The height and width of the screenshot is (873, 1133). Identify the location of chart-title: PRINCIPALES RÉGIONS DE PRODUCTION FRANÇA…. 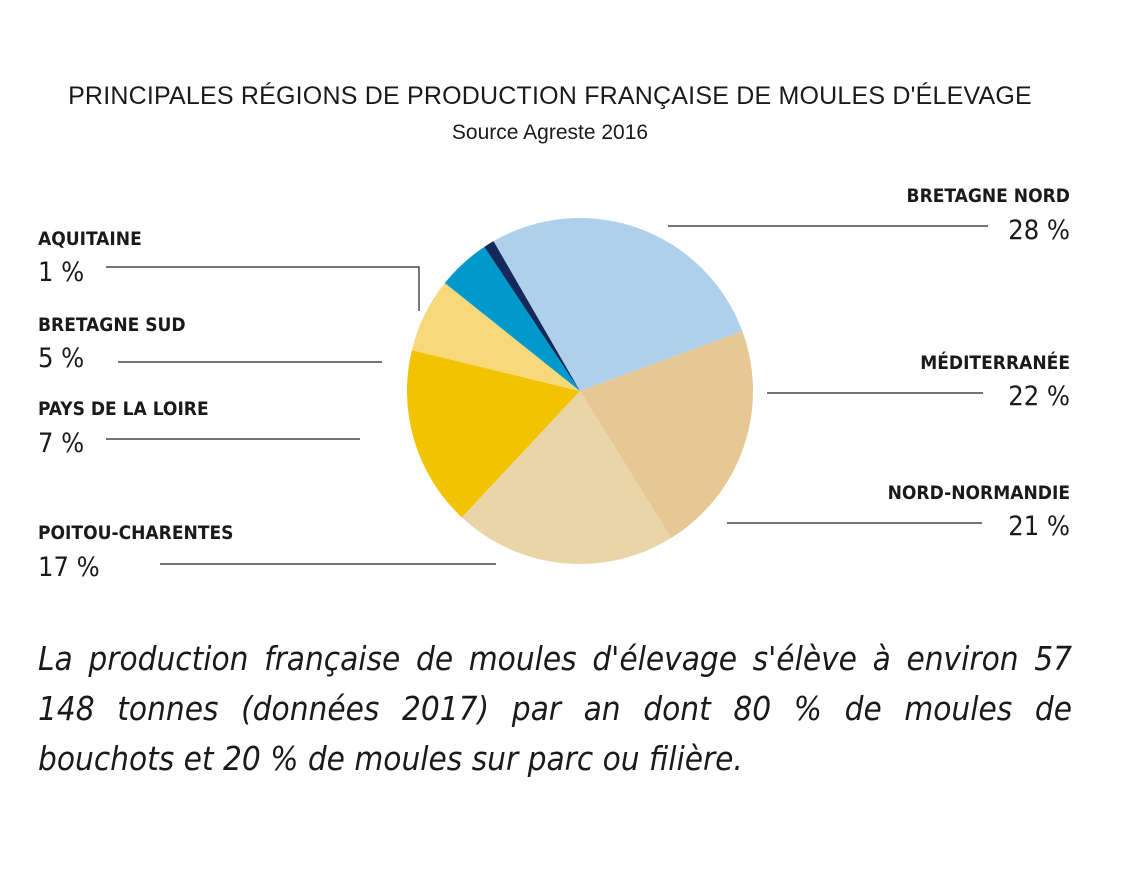
(550, 96).